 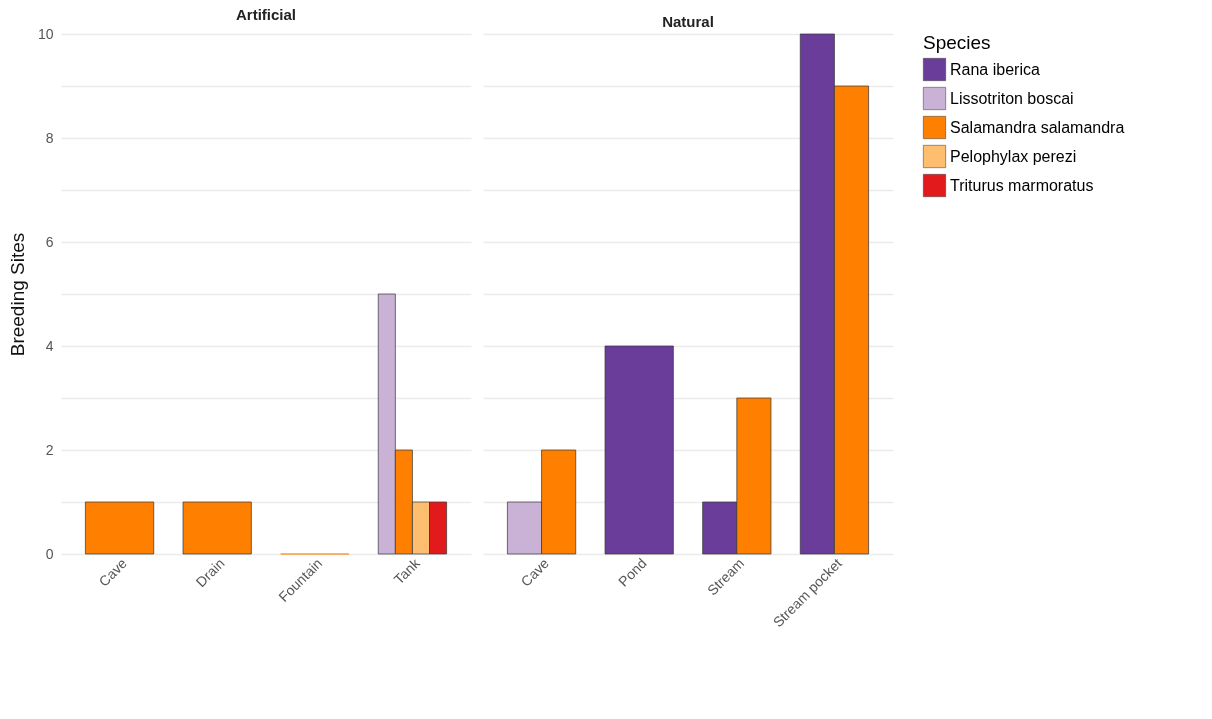 I want to click on legend-label: Rana iberica, so click(x=995, y=69).